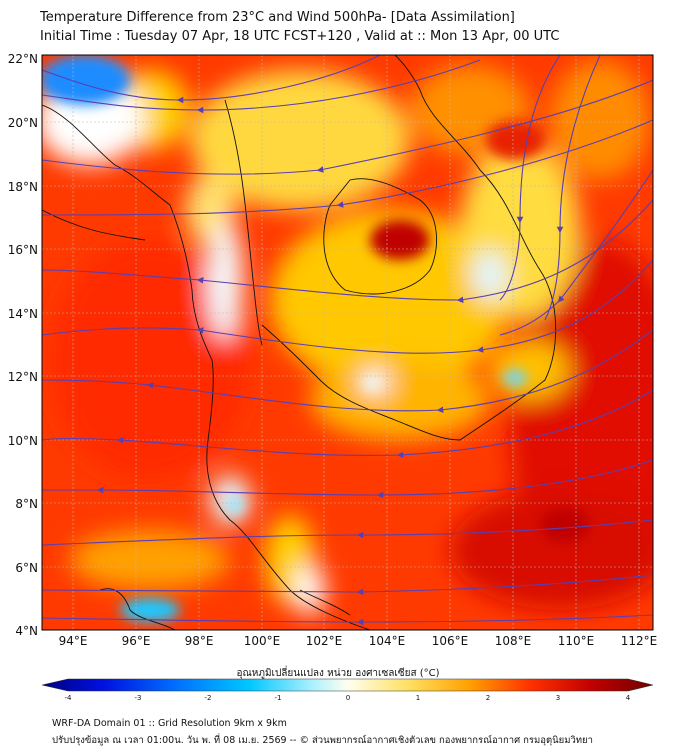 This screenshot has width=676, height=756. Describe the element at coordinates (324, 641) in the screenshot. I see `lon-tick-102: 102°E` at that location.